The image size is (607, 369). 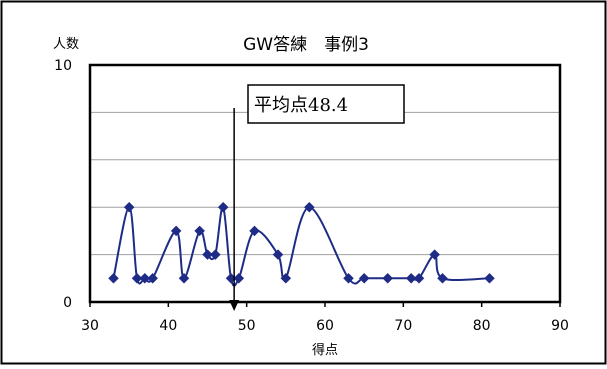 What do you see at coordinates (325, 350) in the screenshot?
I see `x-axis-label: 得点` at bounding box center [325, 350].